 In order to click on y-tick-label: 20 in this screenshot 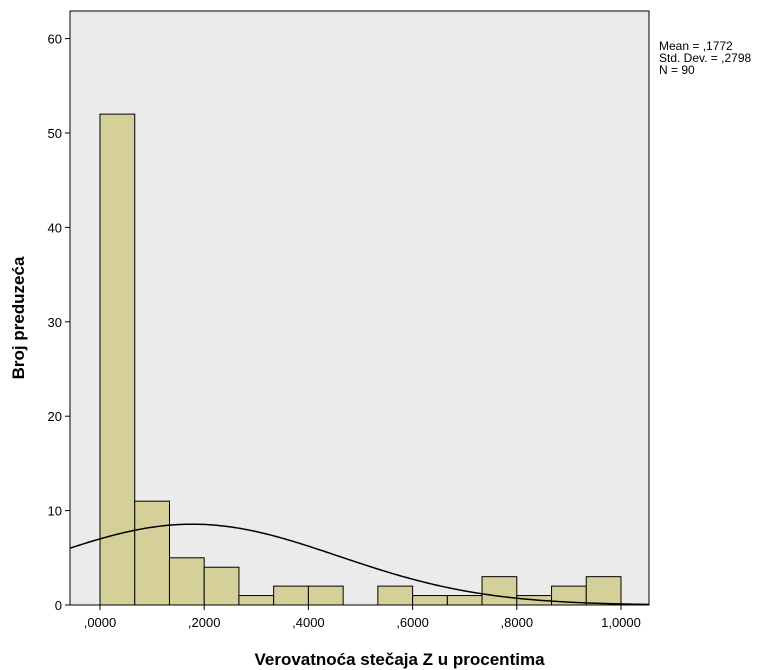, I will do `click(55, 416)`.